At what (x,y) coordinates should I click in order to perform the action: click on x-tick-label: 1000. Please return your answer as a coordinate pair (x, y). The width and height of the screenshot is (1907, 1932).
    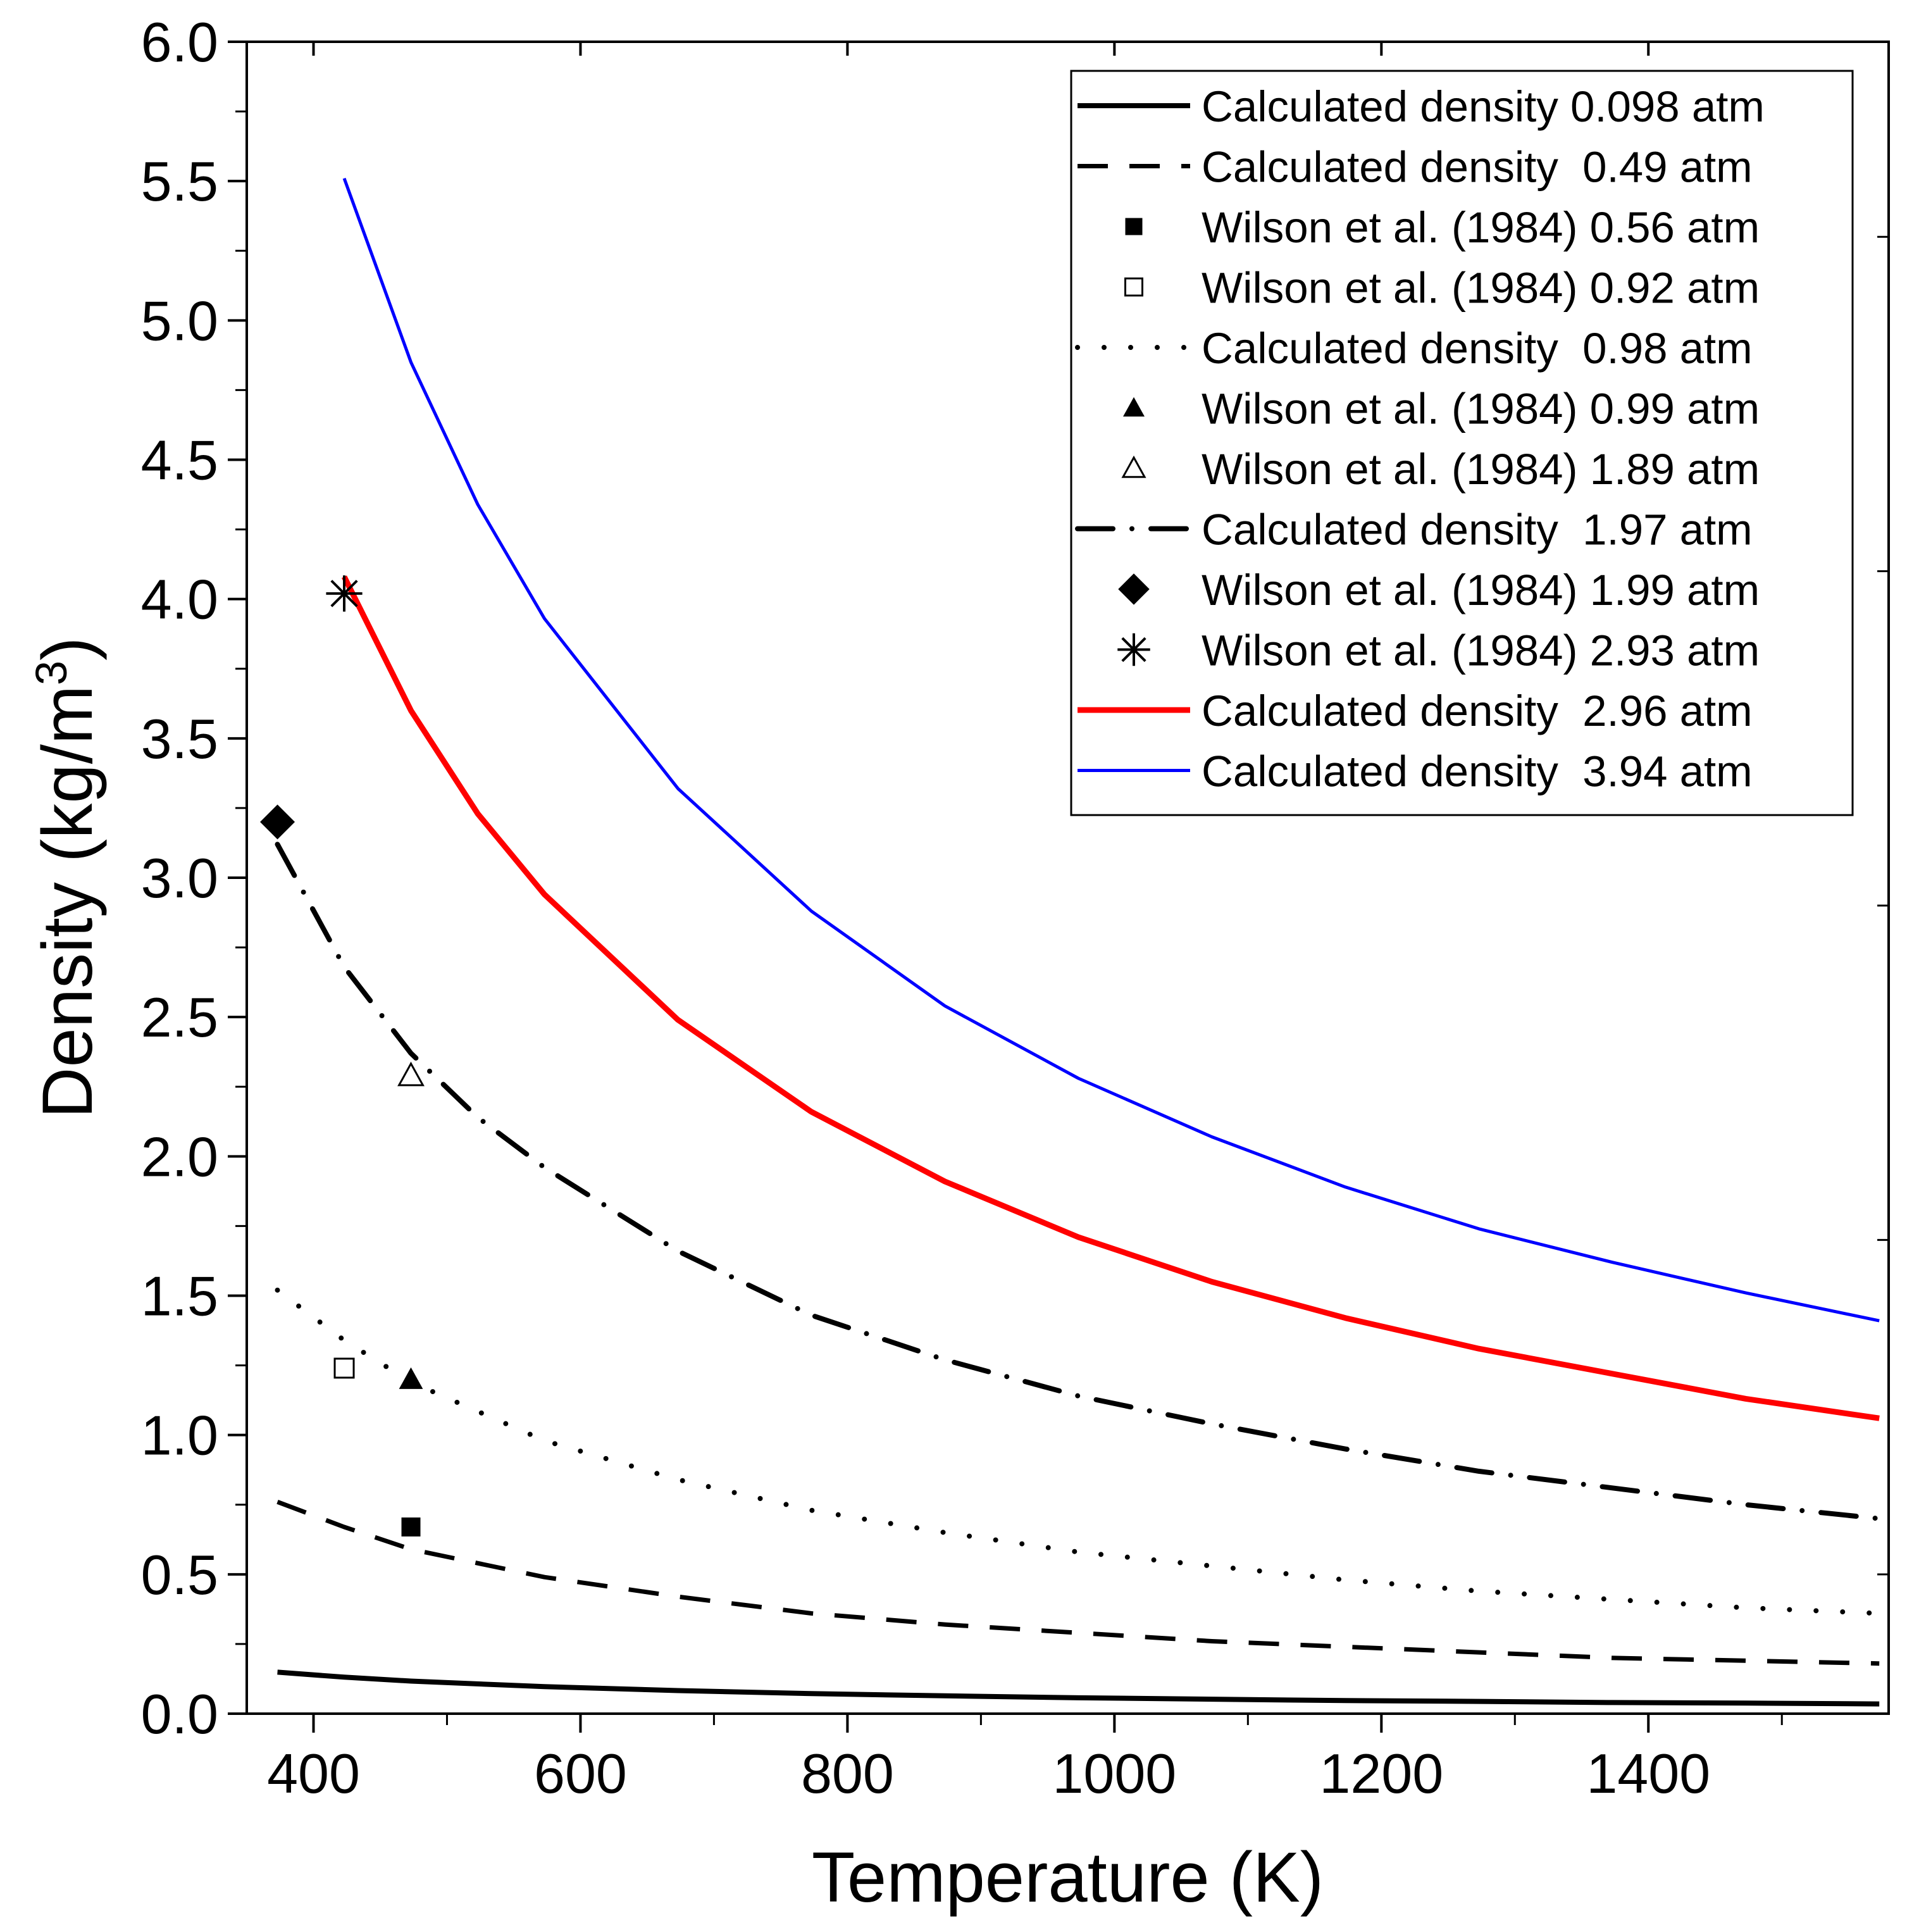
    Looking at the image, I should click on (1114, 1773).